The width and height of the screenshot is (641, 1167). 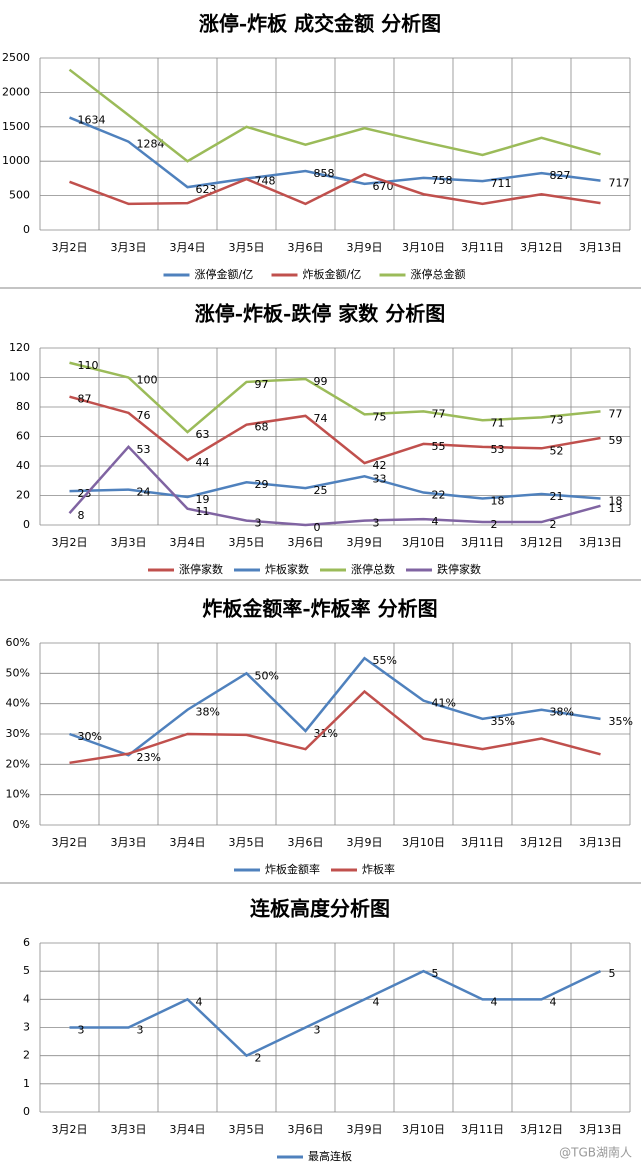 I want to click on data-label: 8, so click(x=81, y=515).